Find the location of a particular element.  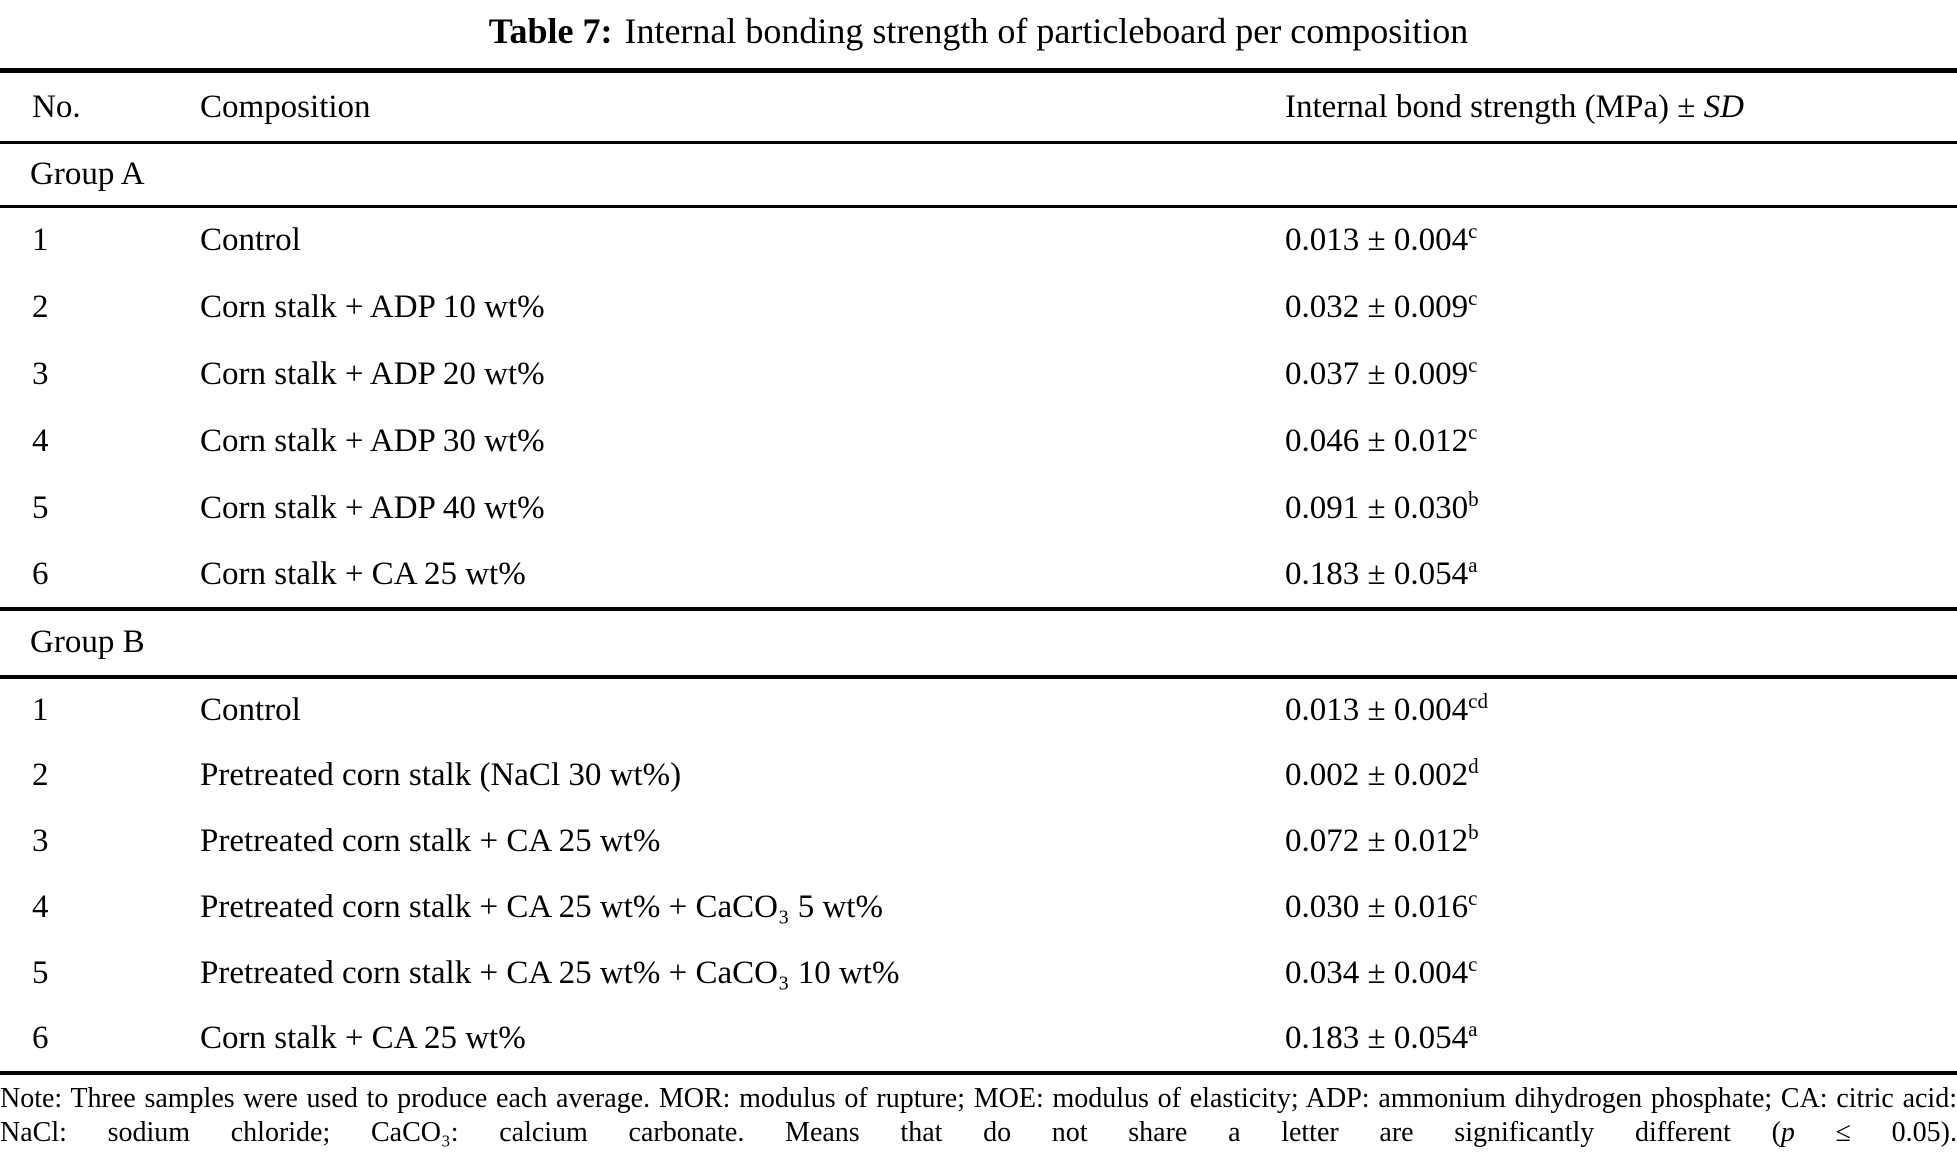

table-row: 5 Corn stalk + ADP 40 wt% 0.091 ± 0.030b is located at coordinates (978, 508).